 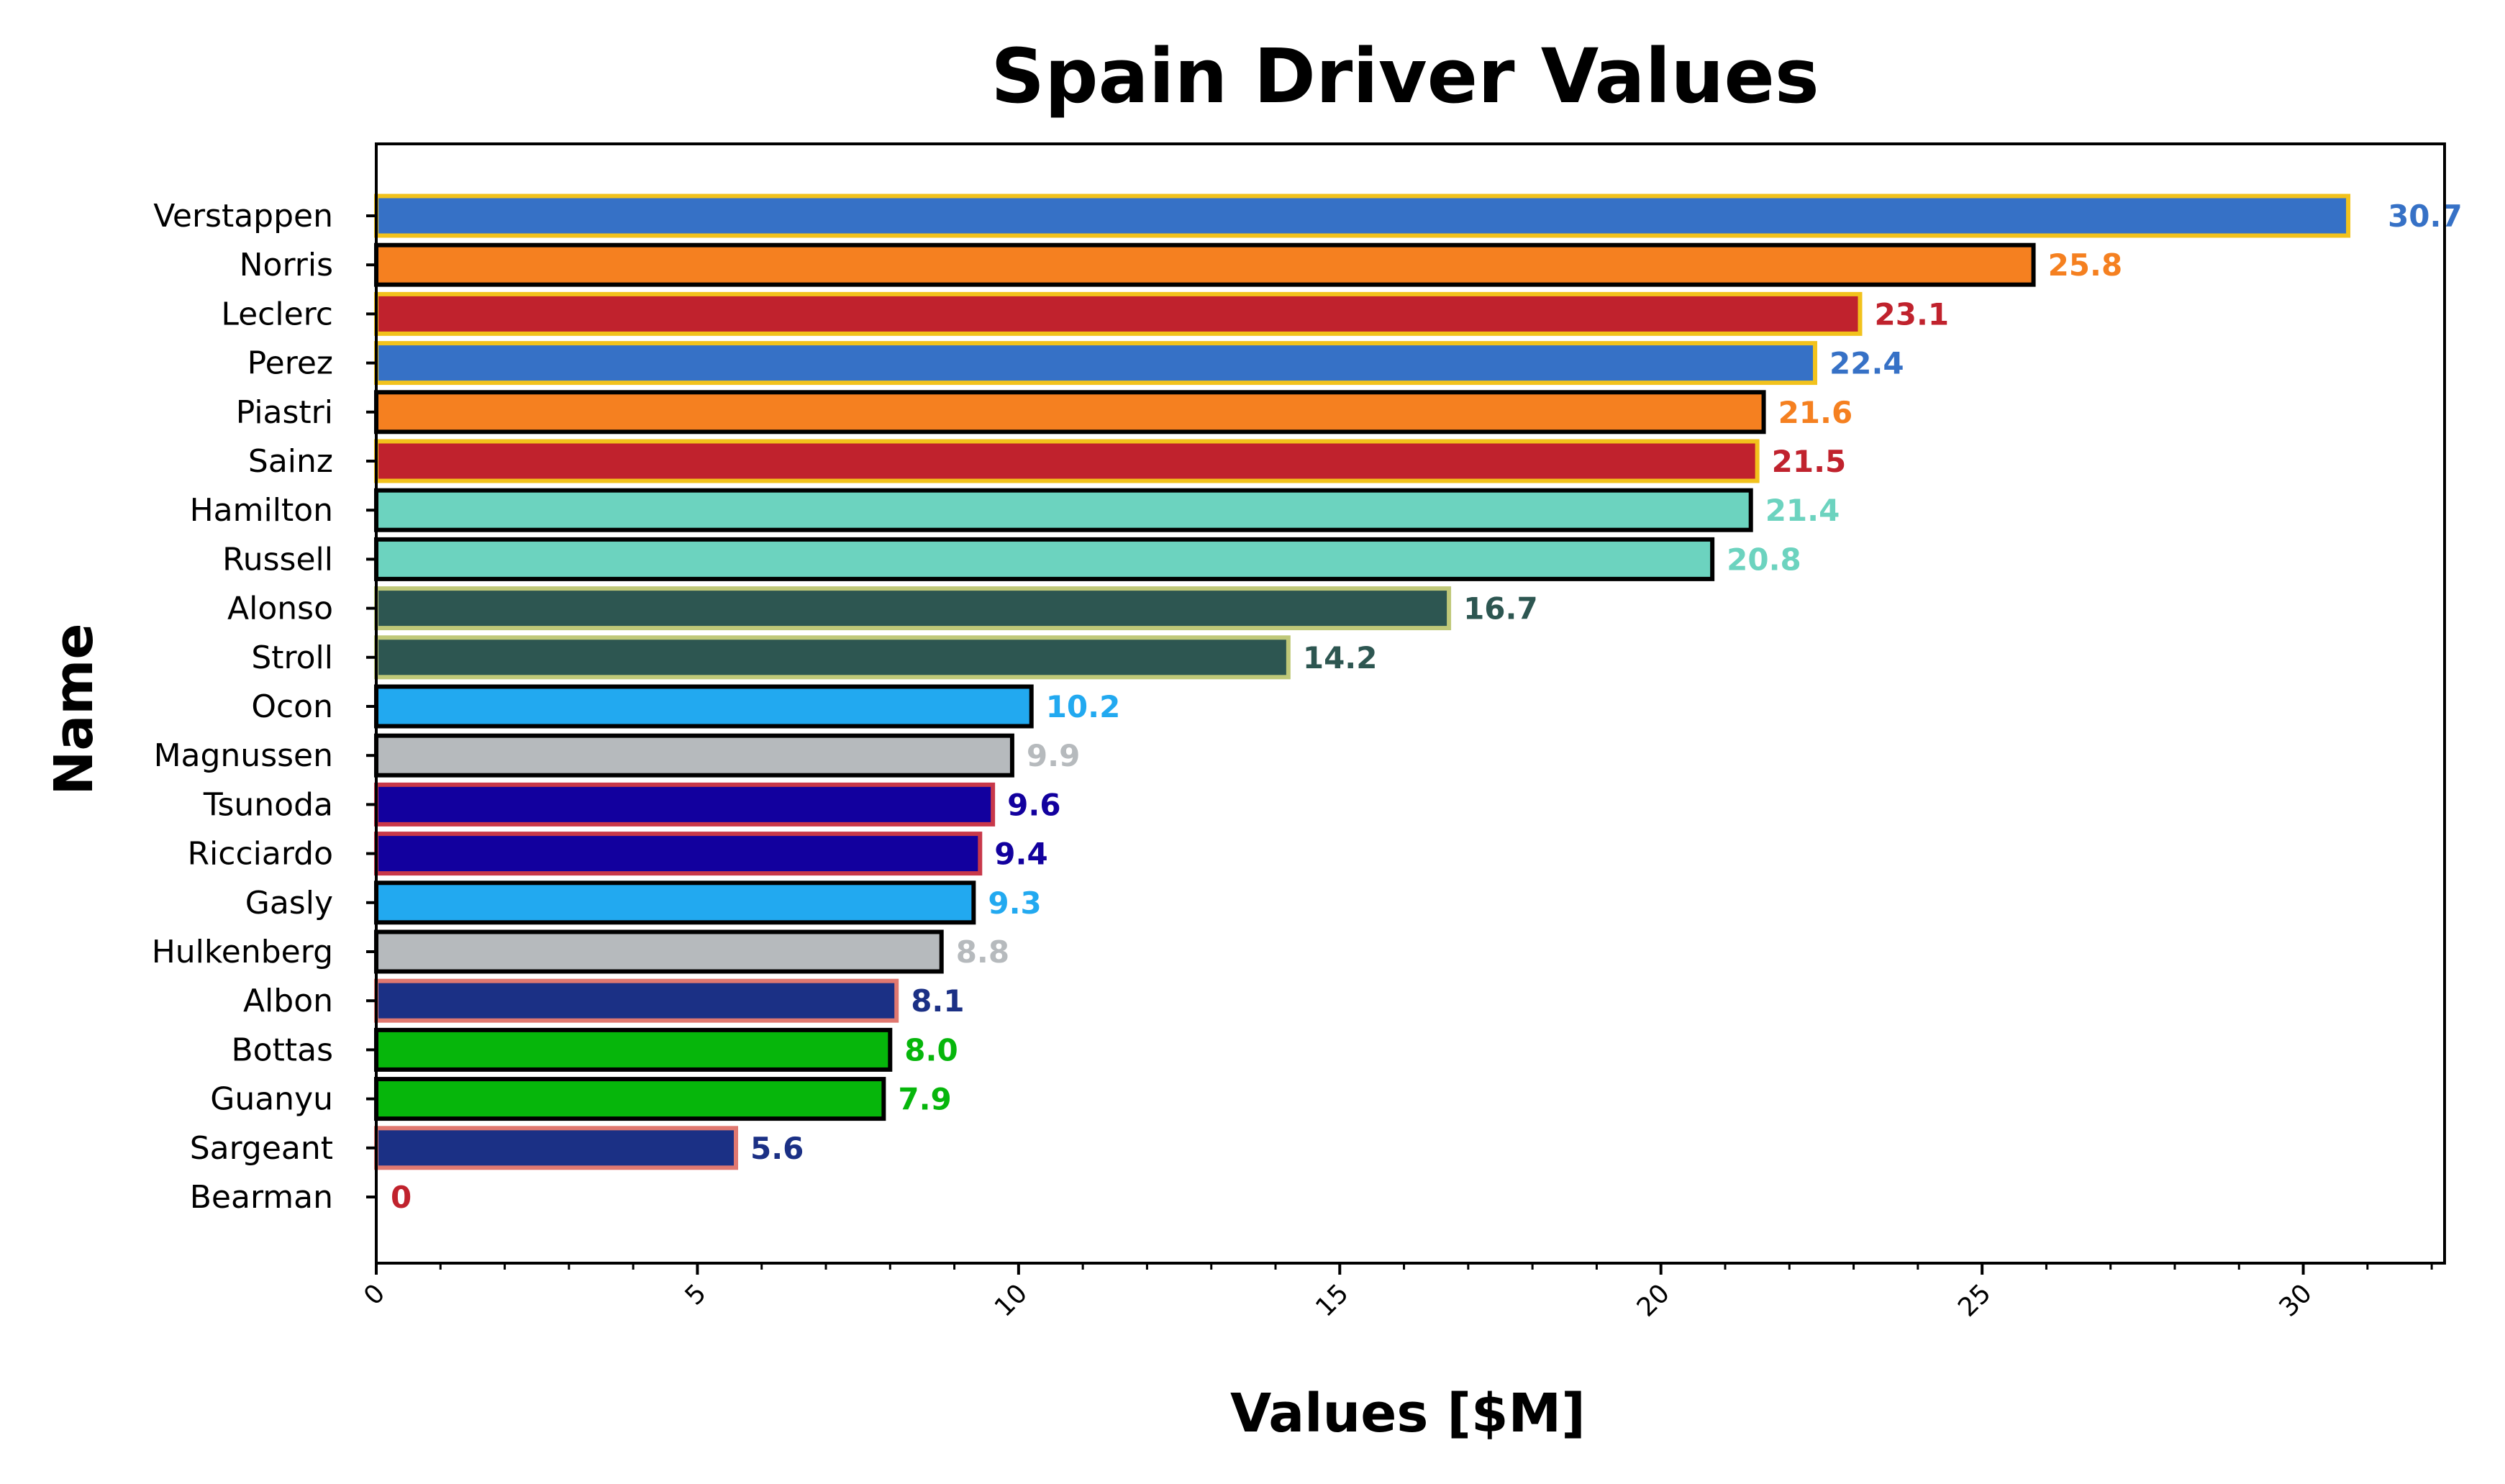 I want to click on y-tick-label: Sargeant, so click(x=261, y=1148).